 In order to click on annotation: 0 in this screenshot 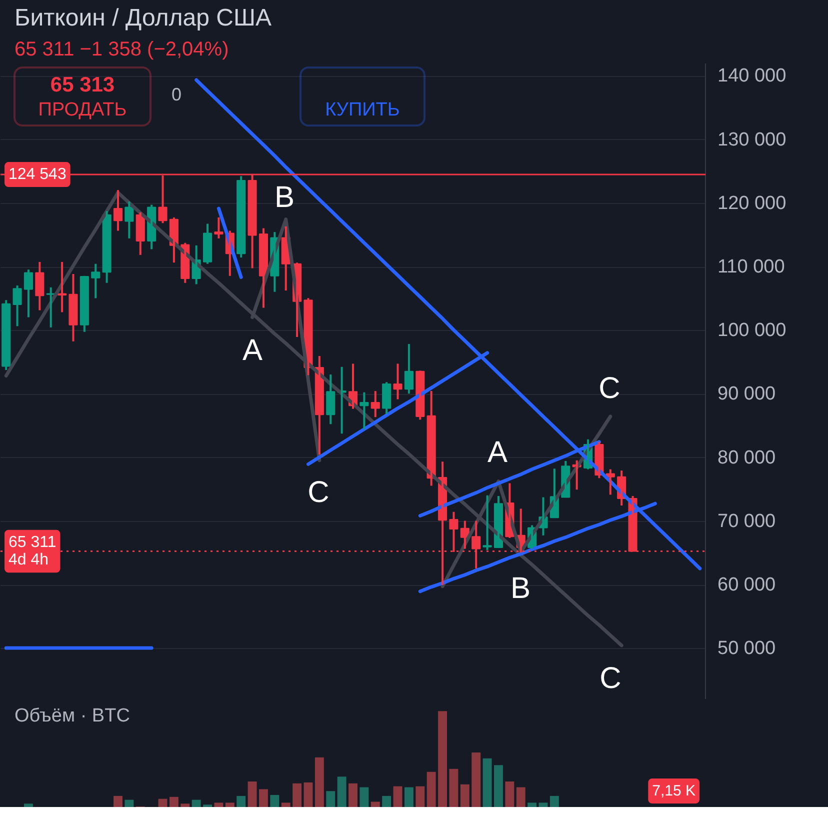, I will do `click(176, 94)`.